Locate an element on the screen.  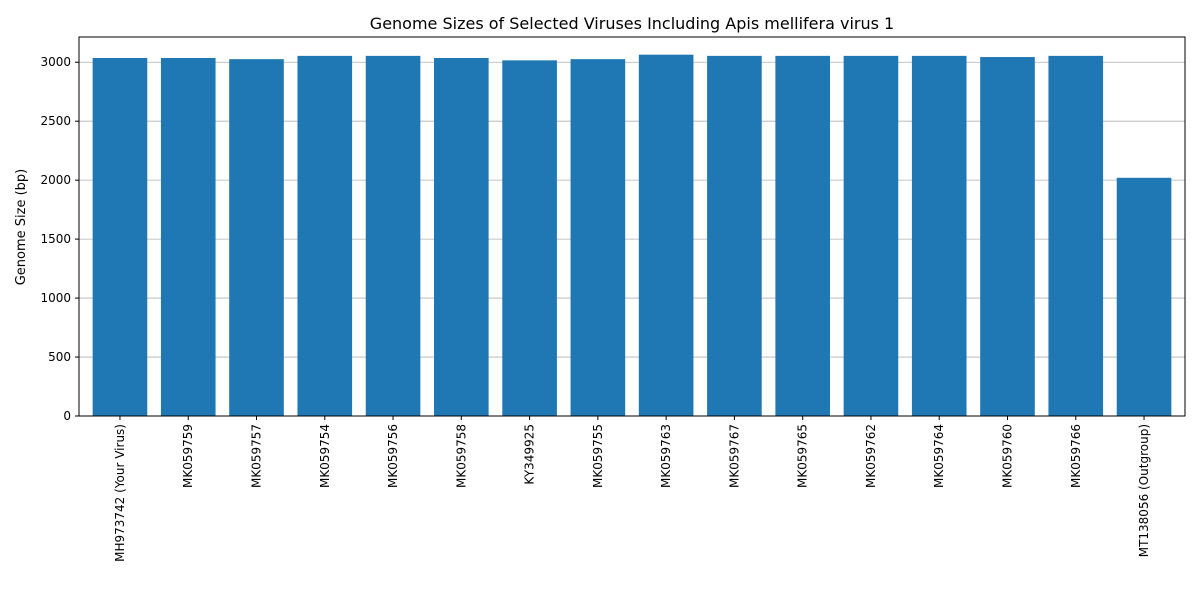
y-axis-label: Genome Size (bp) is located at coordinates (21, 227).